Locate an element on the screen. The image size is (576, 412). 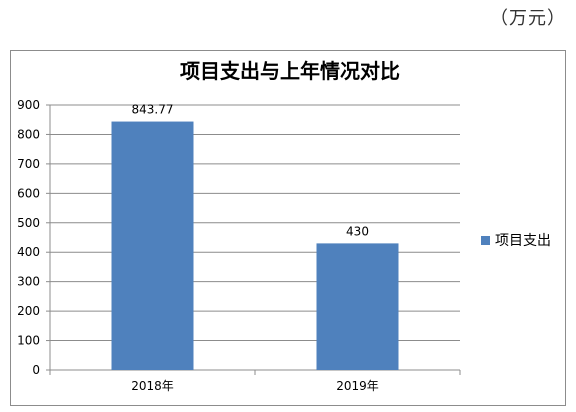
data-label: 430 is located at coordinates (357, 231).